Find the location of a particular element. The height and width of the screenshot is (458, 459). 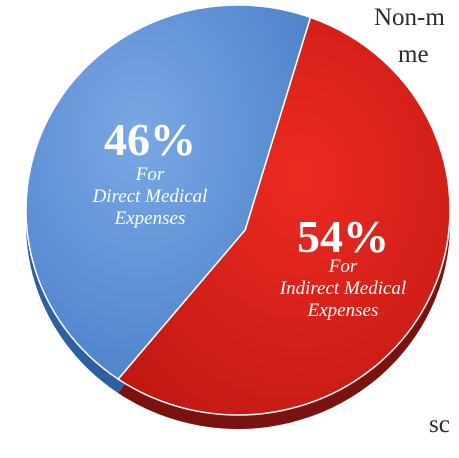

slice-label-direct: 46% For Direct Medical Expenses is located at coordinates (150, 171).